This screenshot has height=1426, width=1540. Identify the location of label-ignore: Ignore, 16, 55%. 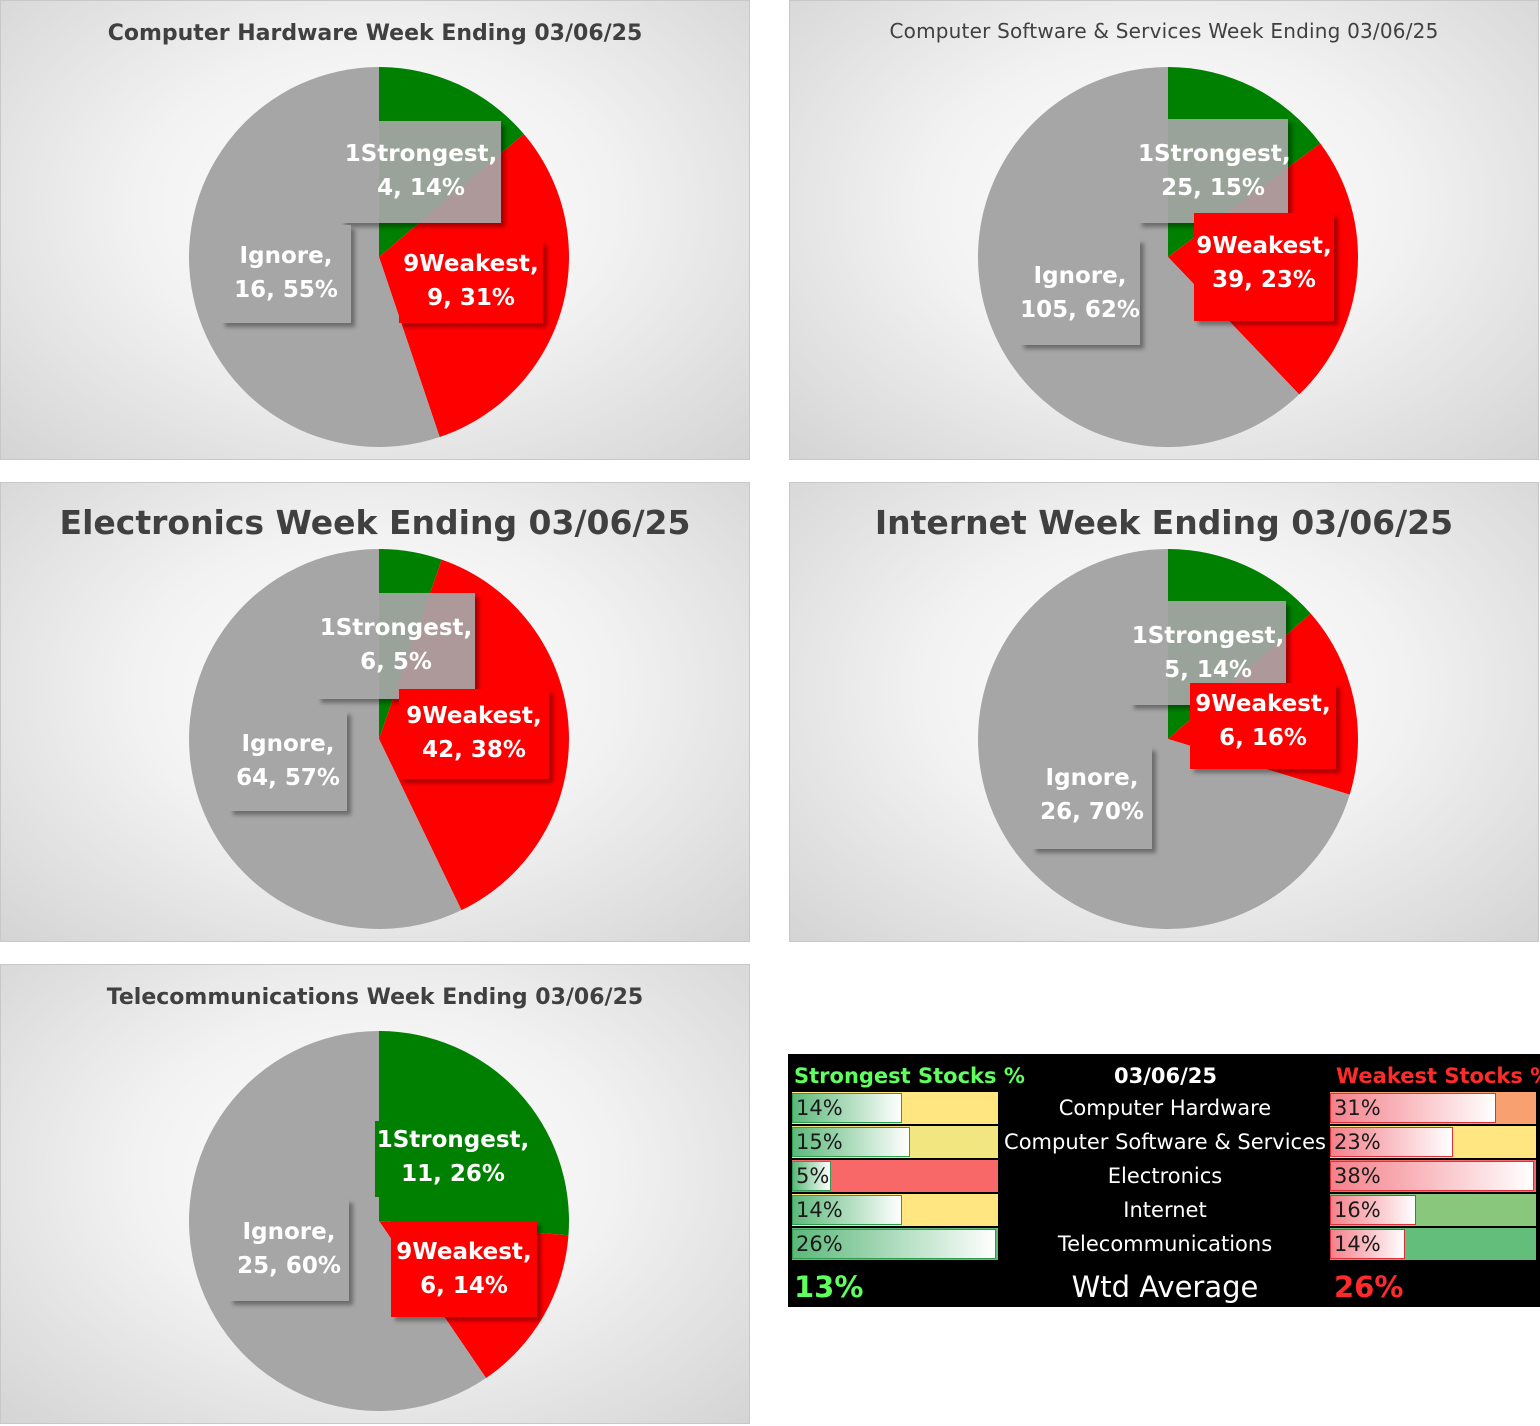
(286, 274).